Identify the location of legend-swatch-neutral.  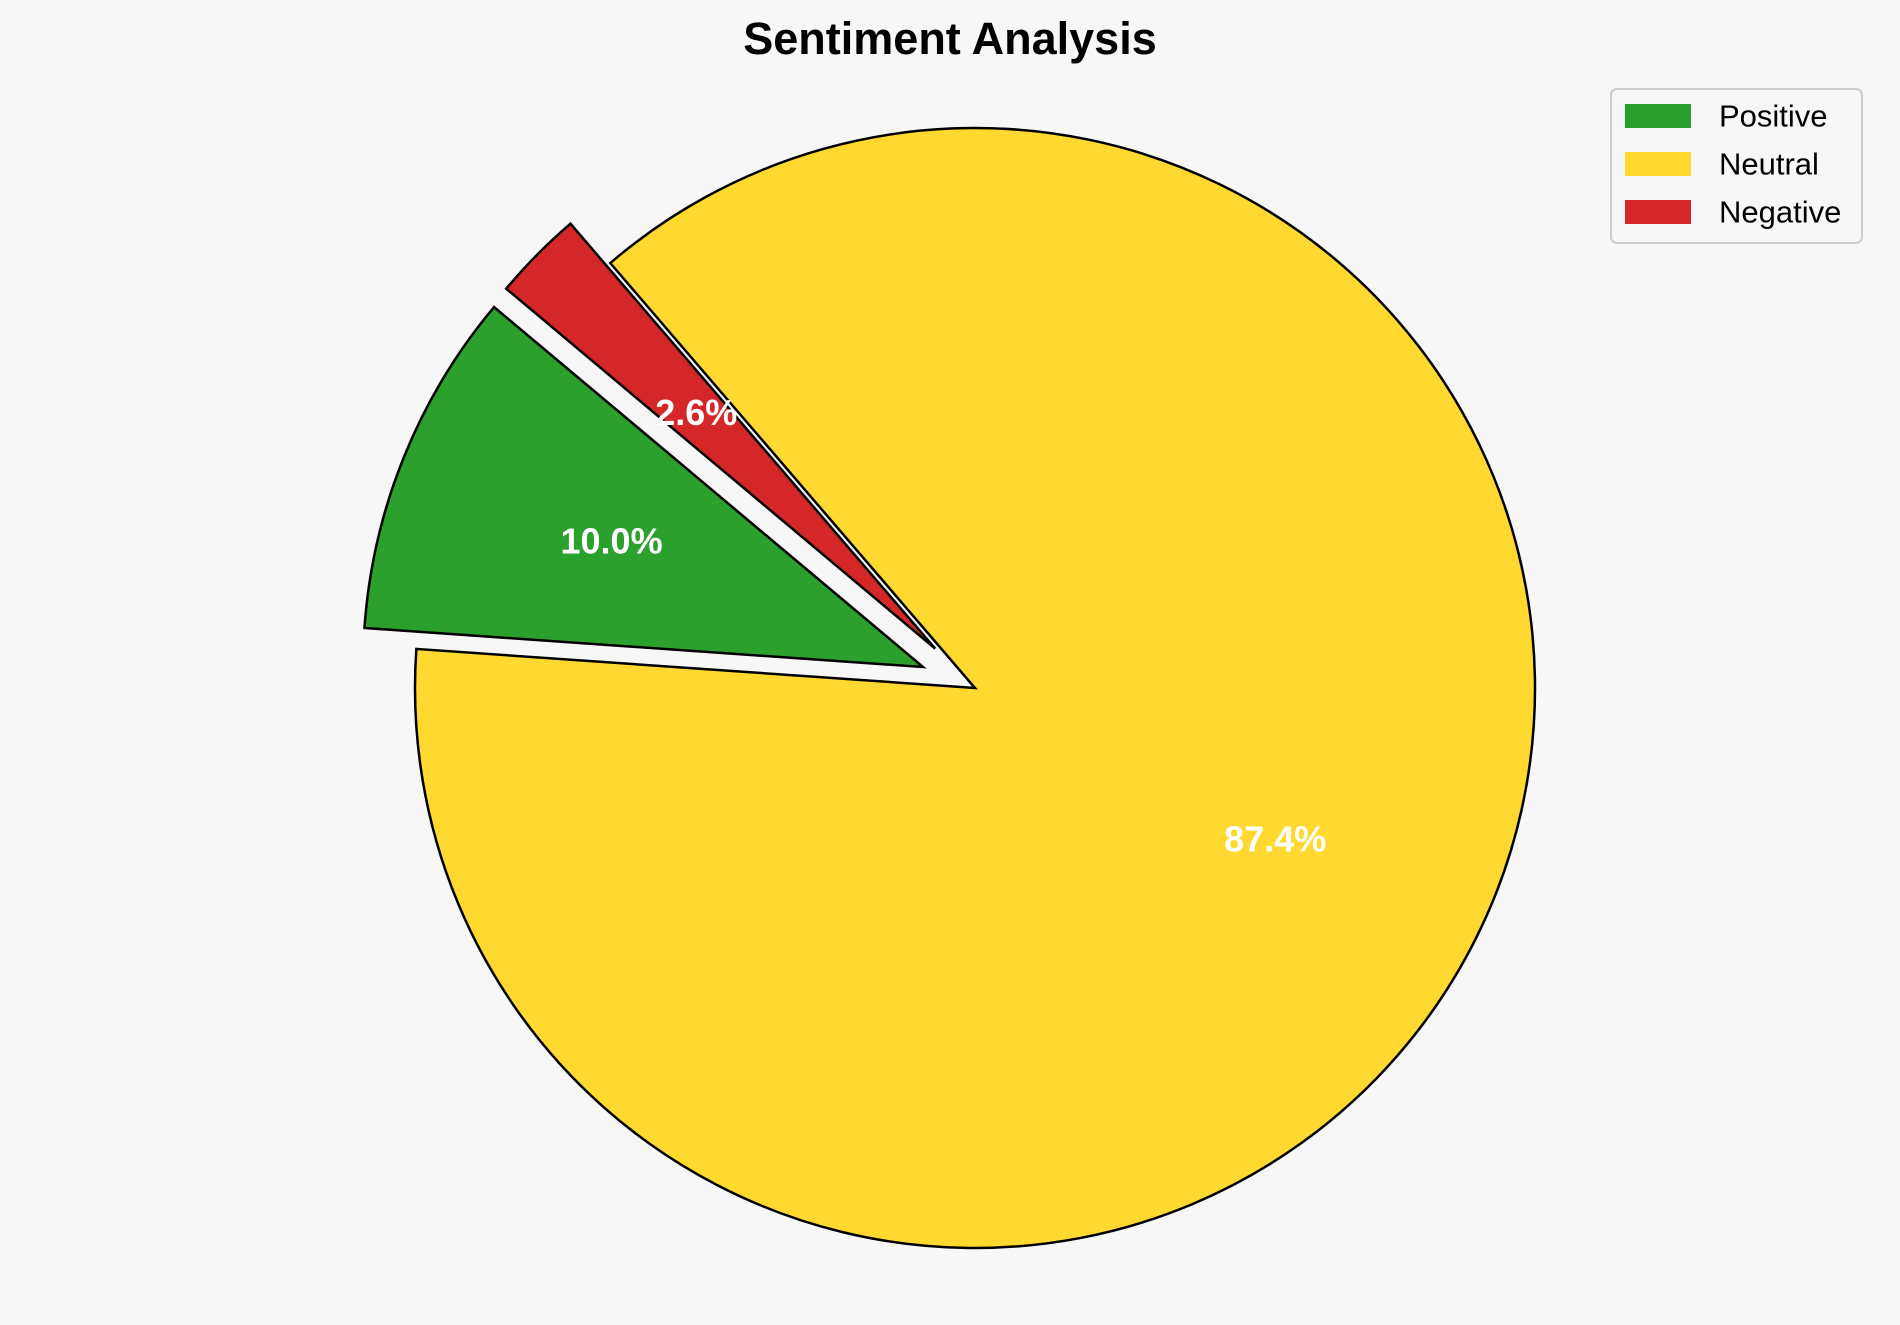
(1658, 164).